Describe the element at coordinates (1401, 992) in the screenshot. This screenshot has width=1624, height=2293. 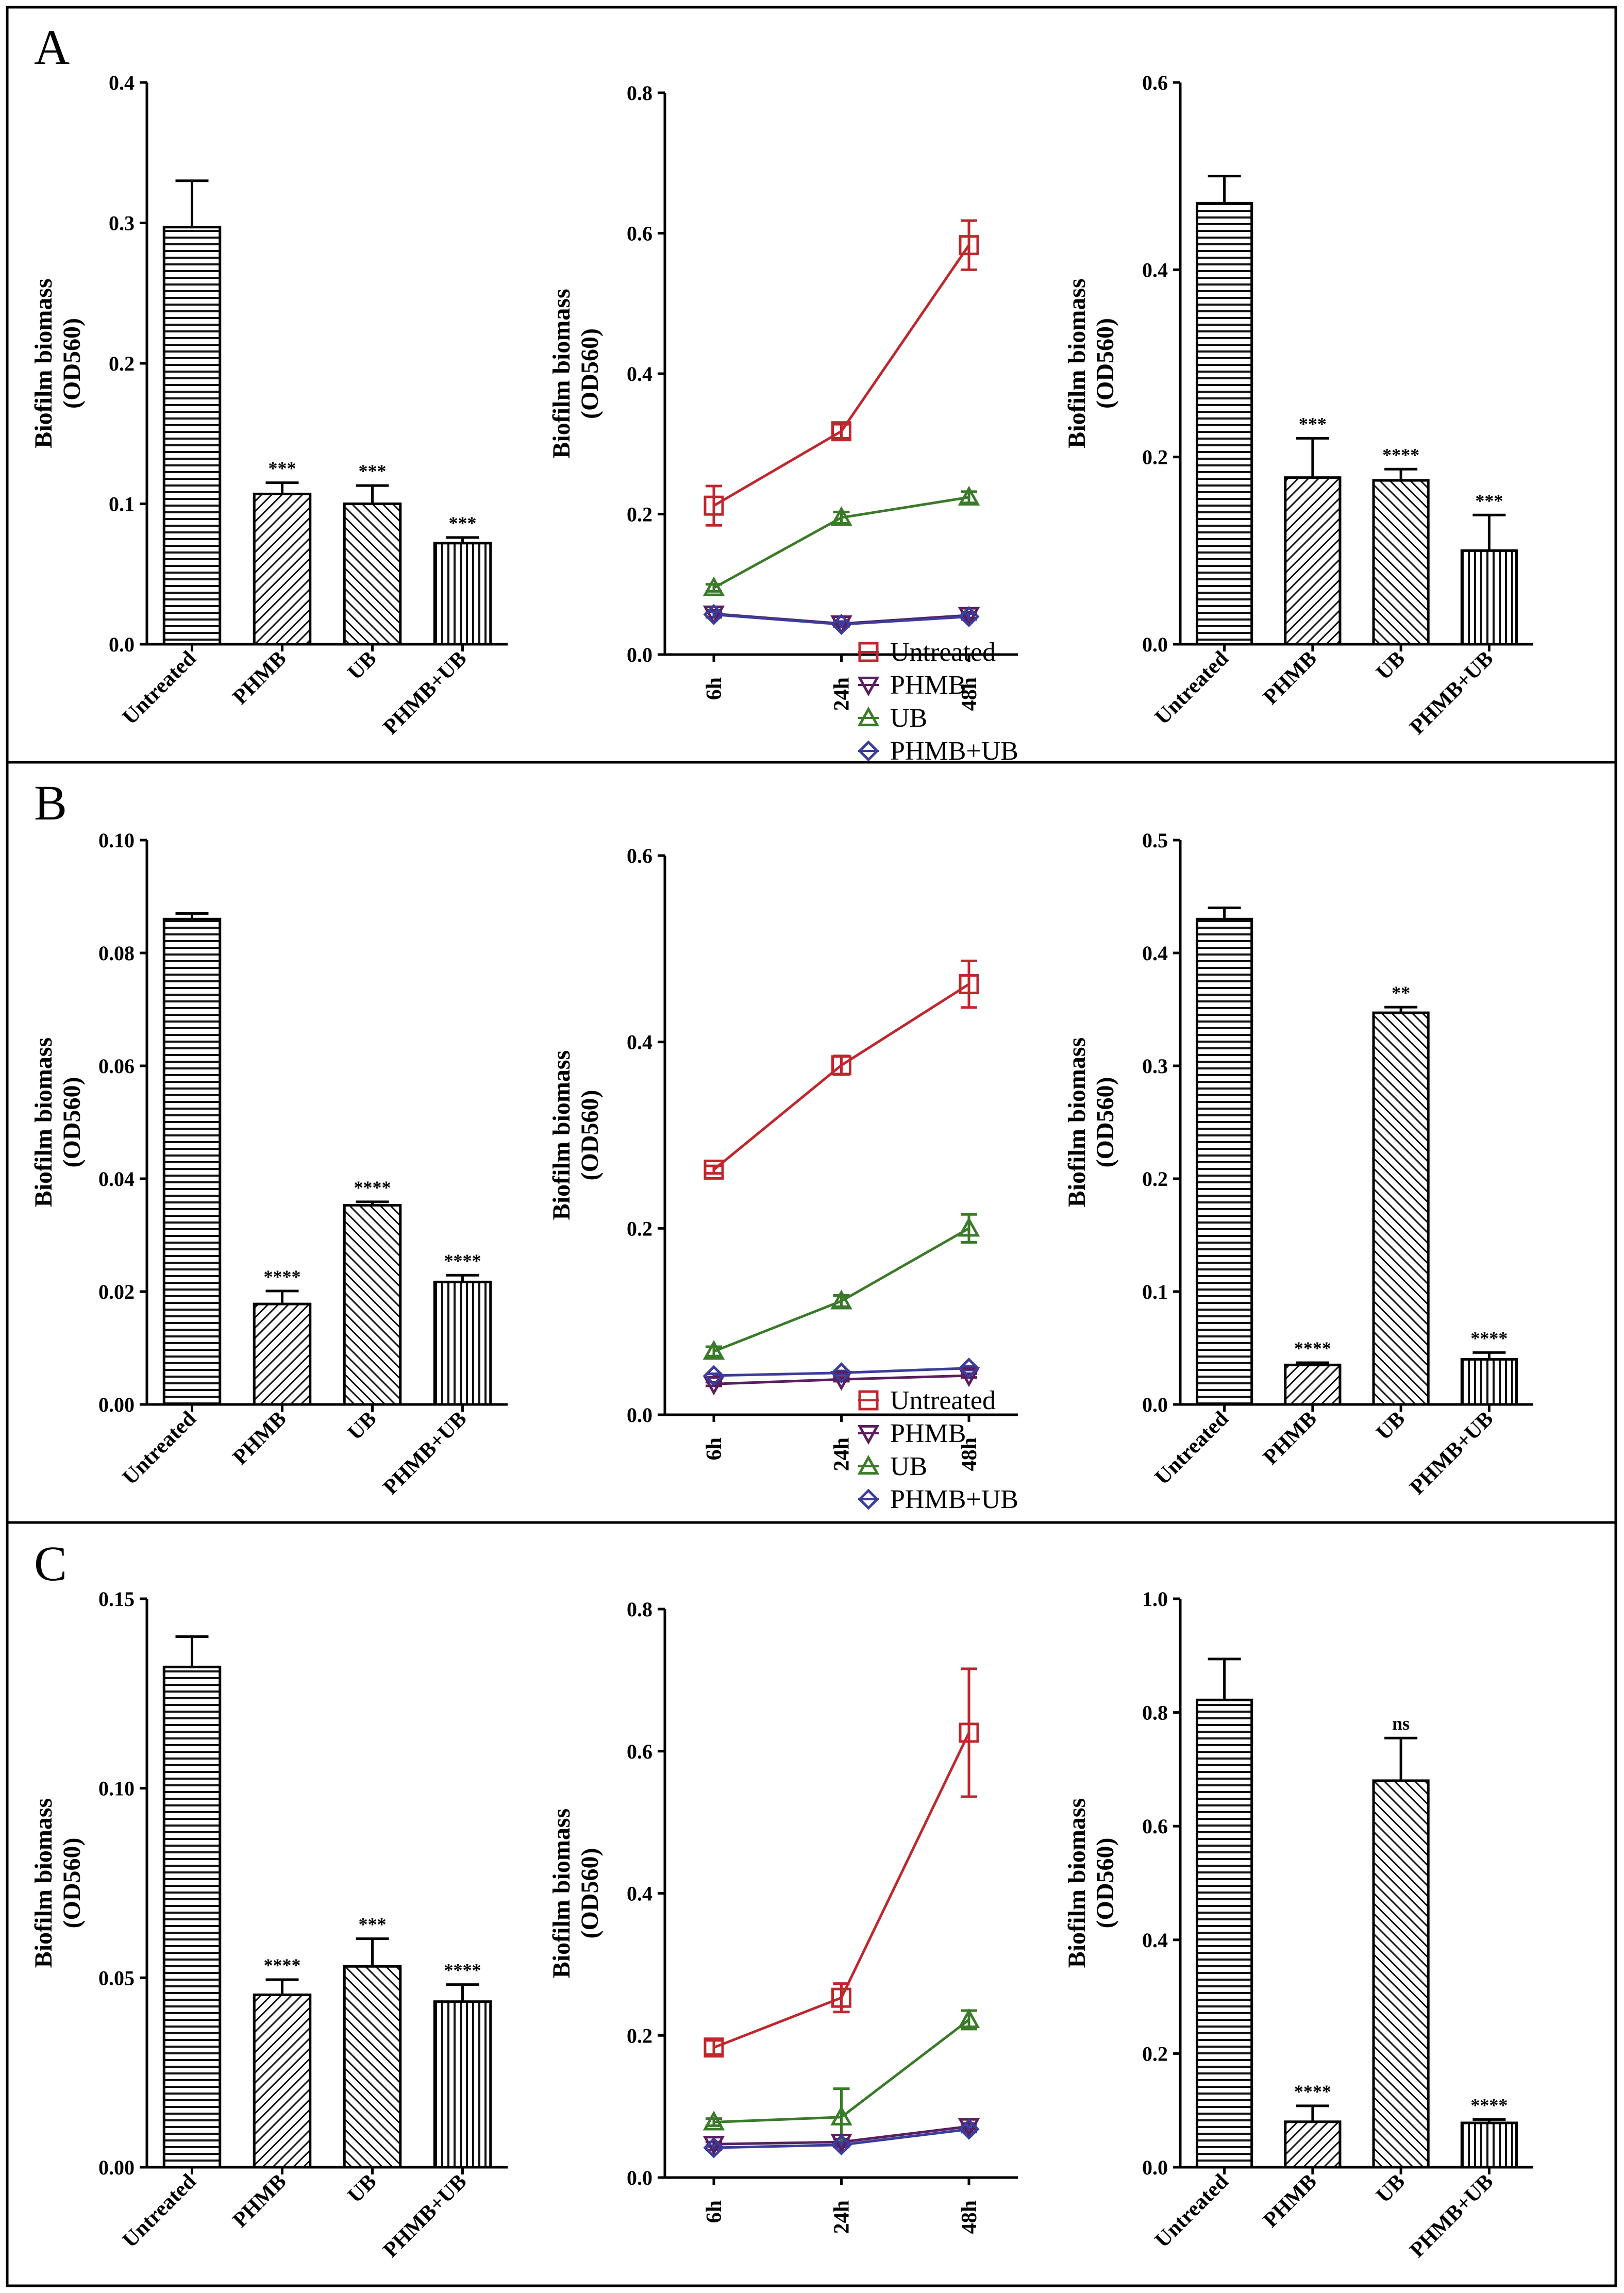
I see `significance-label: **` at that location.